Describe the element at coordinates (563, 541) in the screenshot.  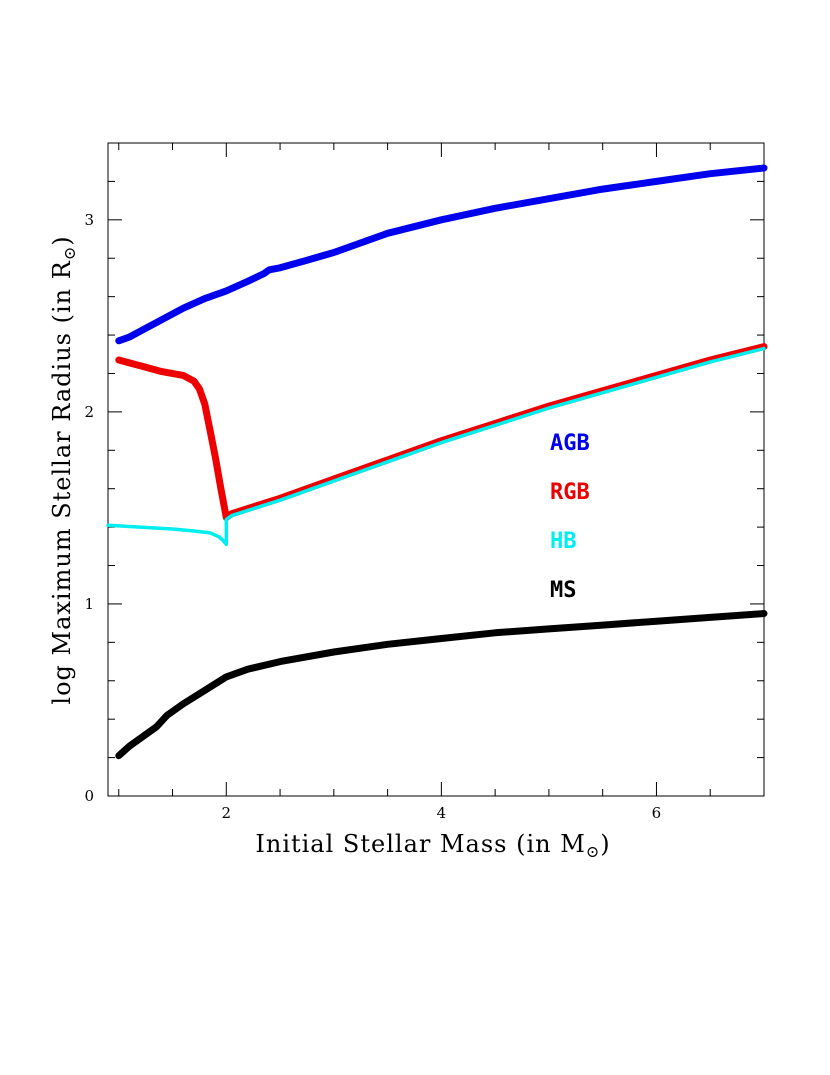
I see `legend-hb: HB` at that location.